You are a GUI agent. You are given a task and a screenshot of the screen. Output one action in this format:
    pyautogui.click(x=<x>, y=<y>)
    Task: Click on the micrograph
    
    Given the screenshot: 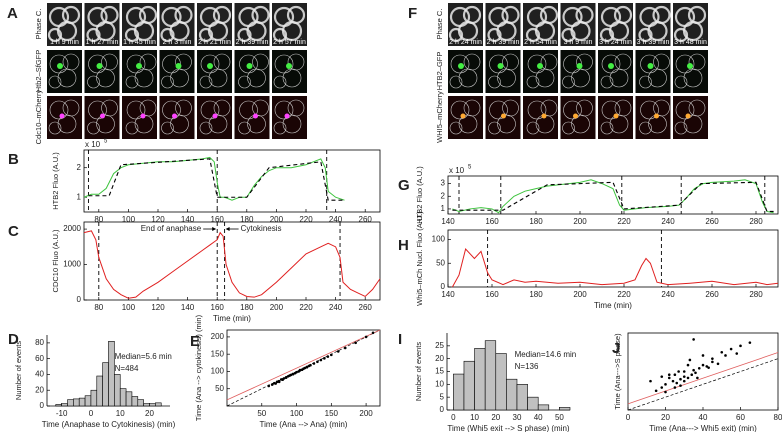 What is the action you would take?
    pyautogui.click(x=139, y=71)
    